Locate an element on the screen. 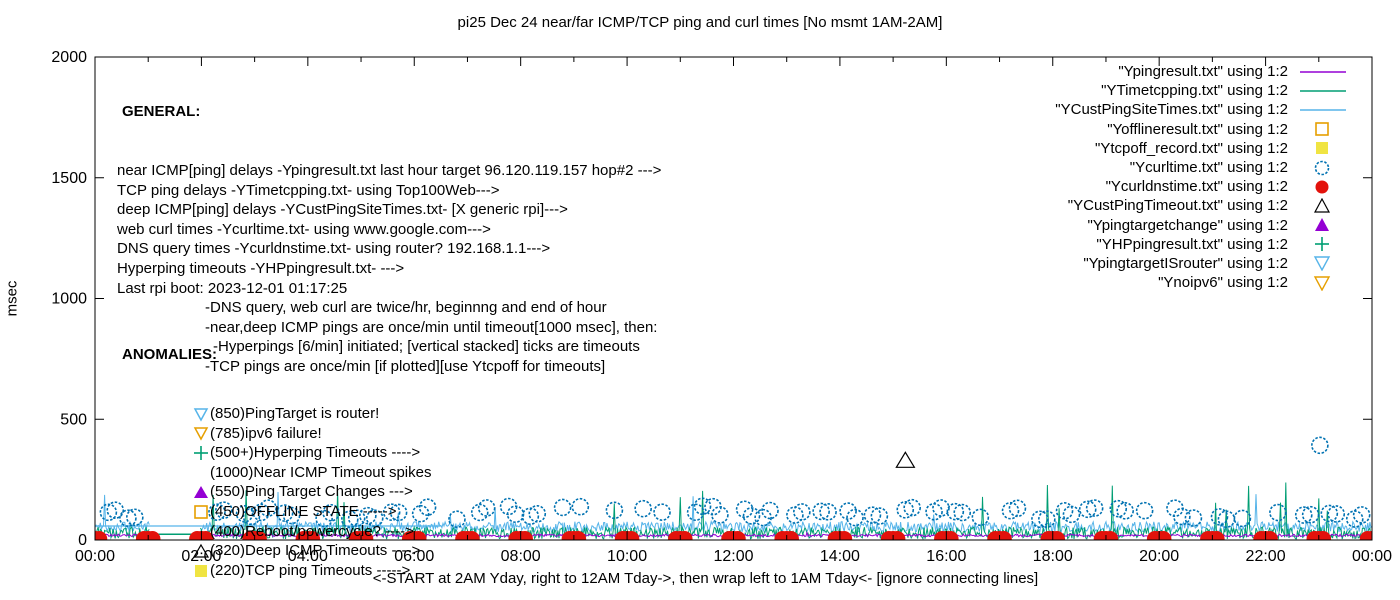 Image resolution: width=1400 pixels, height=600 pixels. legend-item: "YHPpingresult.txt" using 1:2 is located at coordinates (1203, 244).